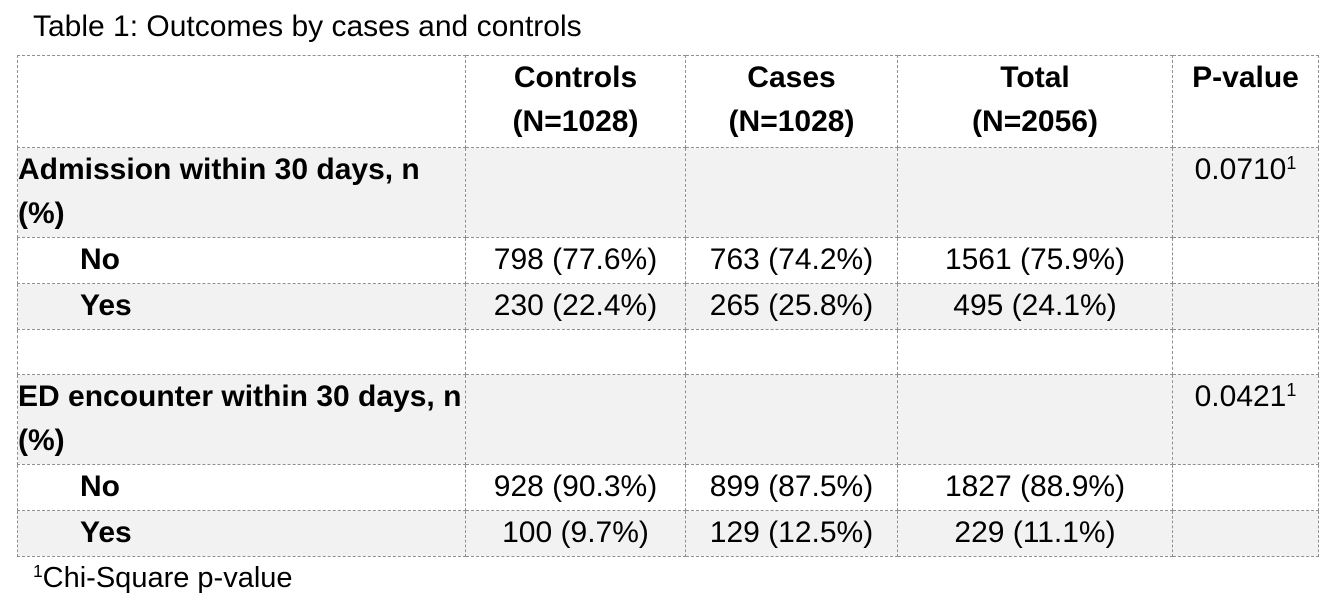 The height and width of the screenshot is (605, 1338). I want to click on table-footnote: 1Chi-Square p-value, so click(163, 578).